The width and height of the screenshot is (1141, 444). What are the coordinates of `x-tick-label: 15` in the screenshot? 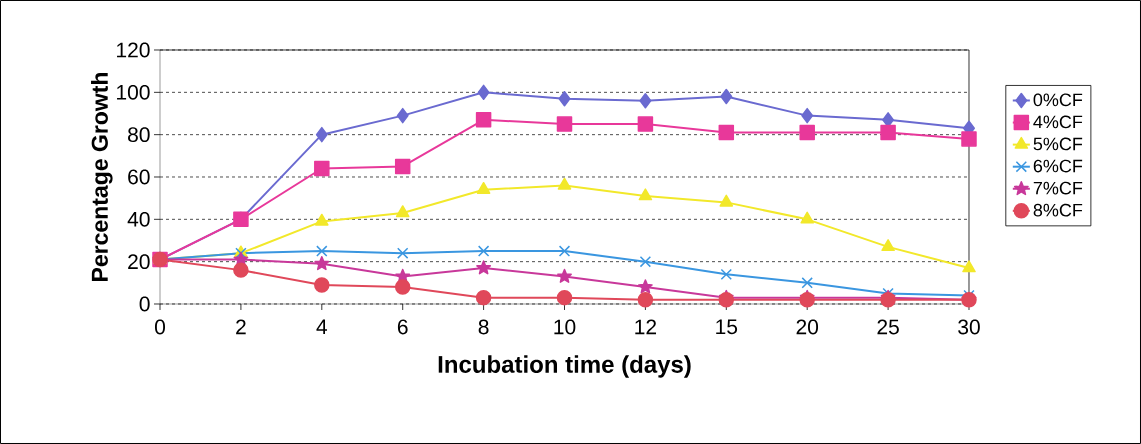 It's located at (727, 327).